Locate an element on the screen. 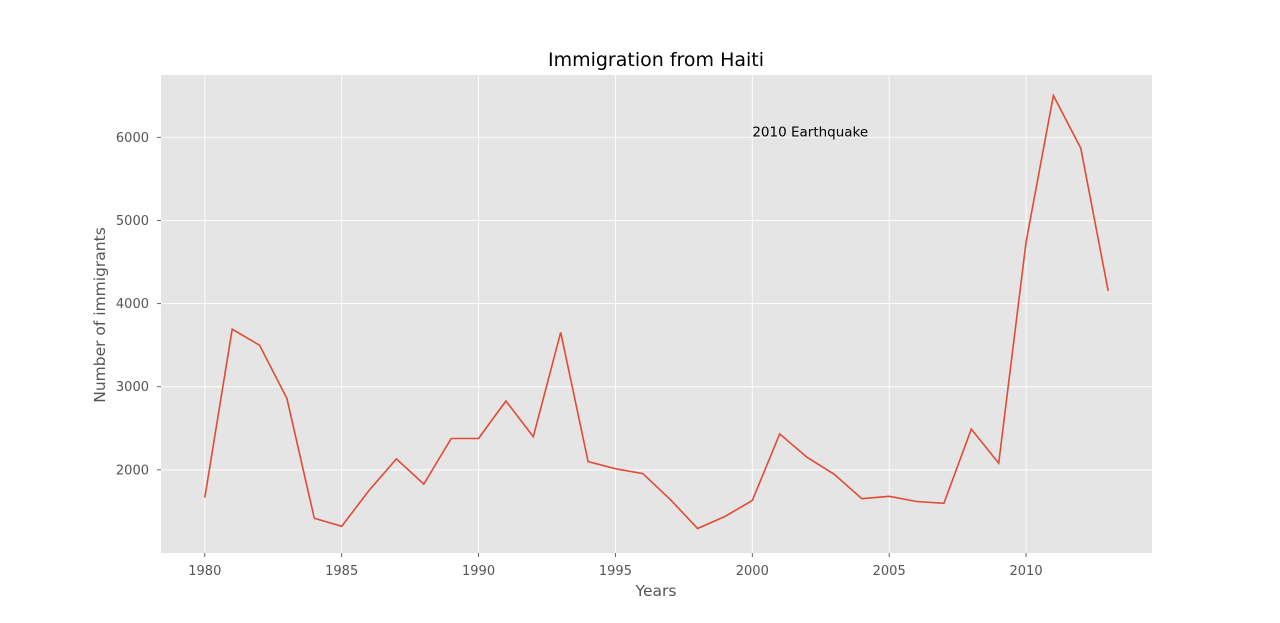  chart-title: Immigration from Haiti is located at coordinates (656, 60).